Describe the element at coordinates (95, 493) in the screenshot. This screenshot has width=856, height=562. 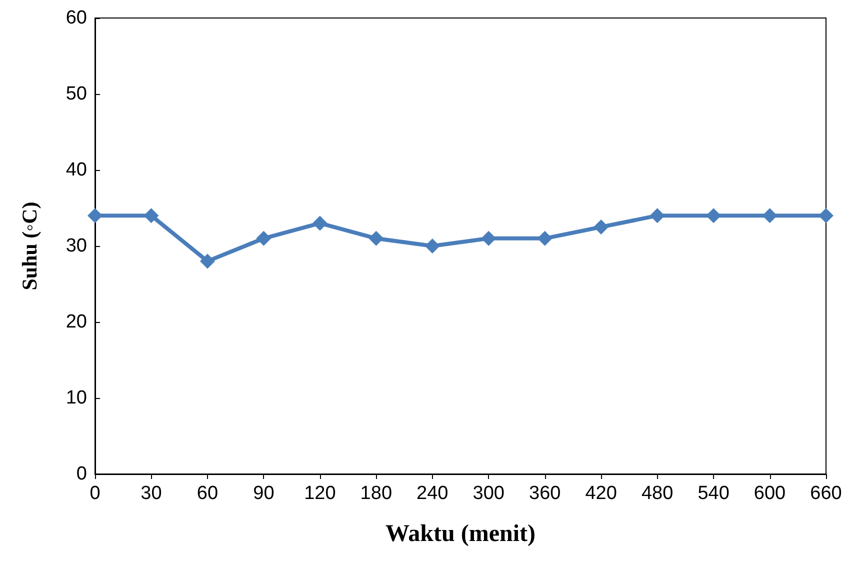
I see `x-tick-label: 0` at that location.